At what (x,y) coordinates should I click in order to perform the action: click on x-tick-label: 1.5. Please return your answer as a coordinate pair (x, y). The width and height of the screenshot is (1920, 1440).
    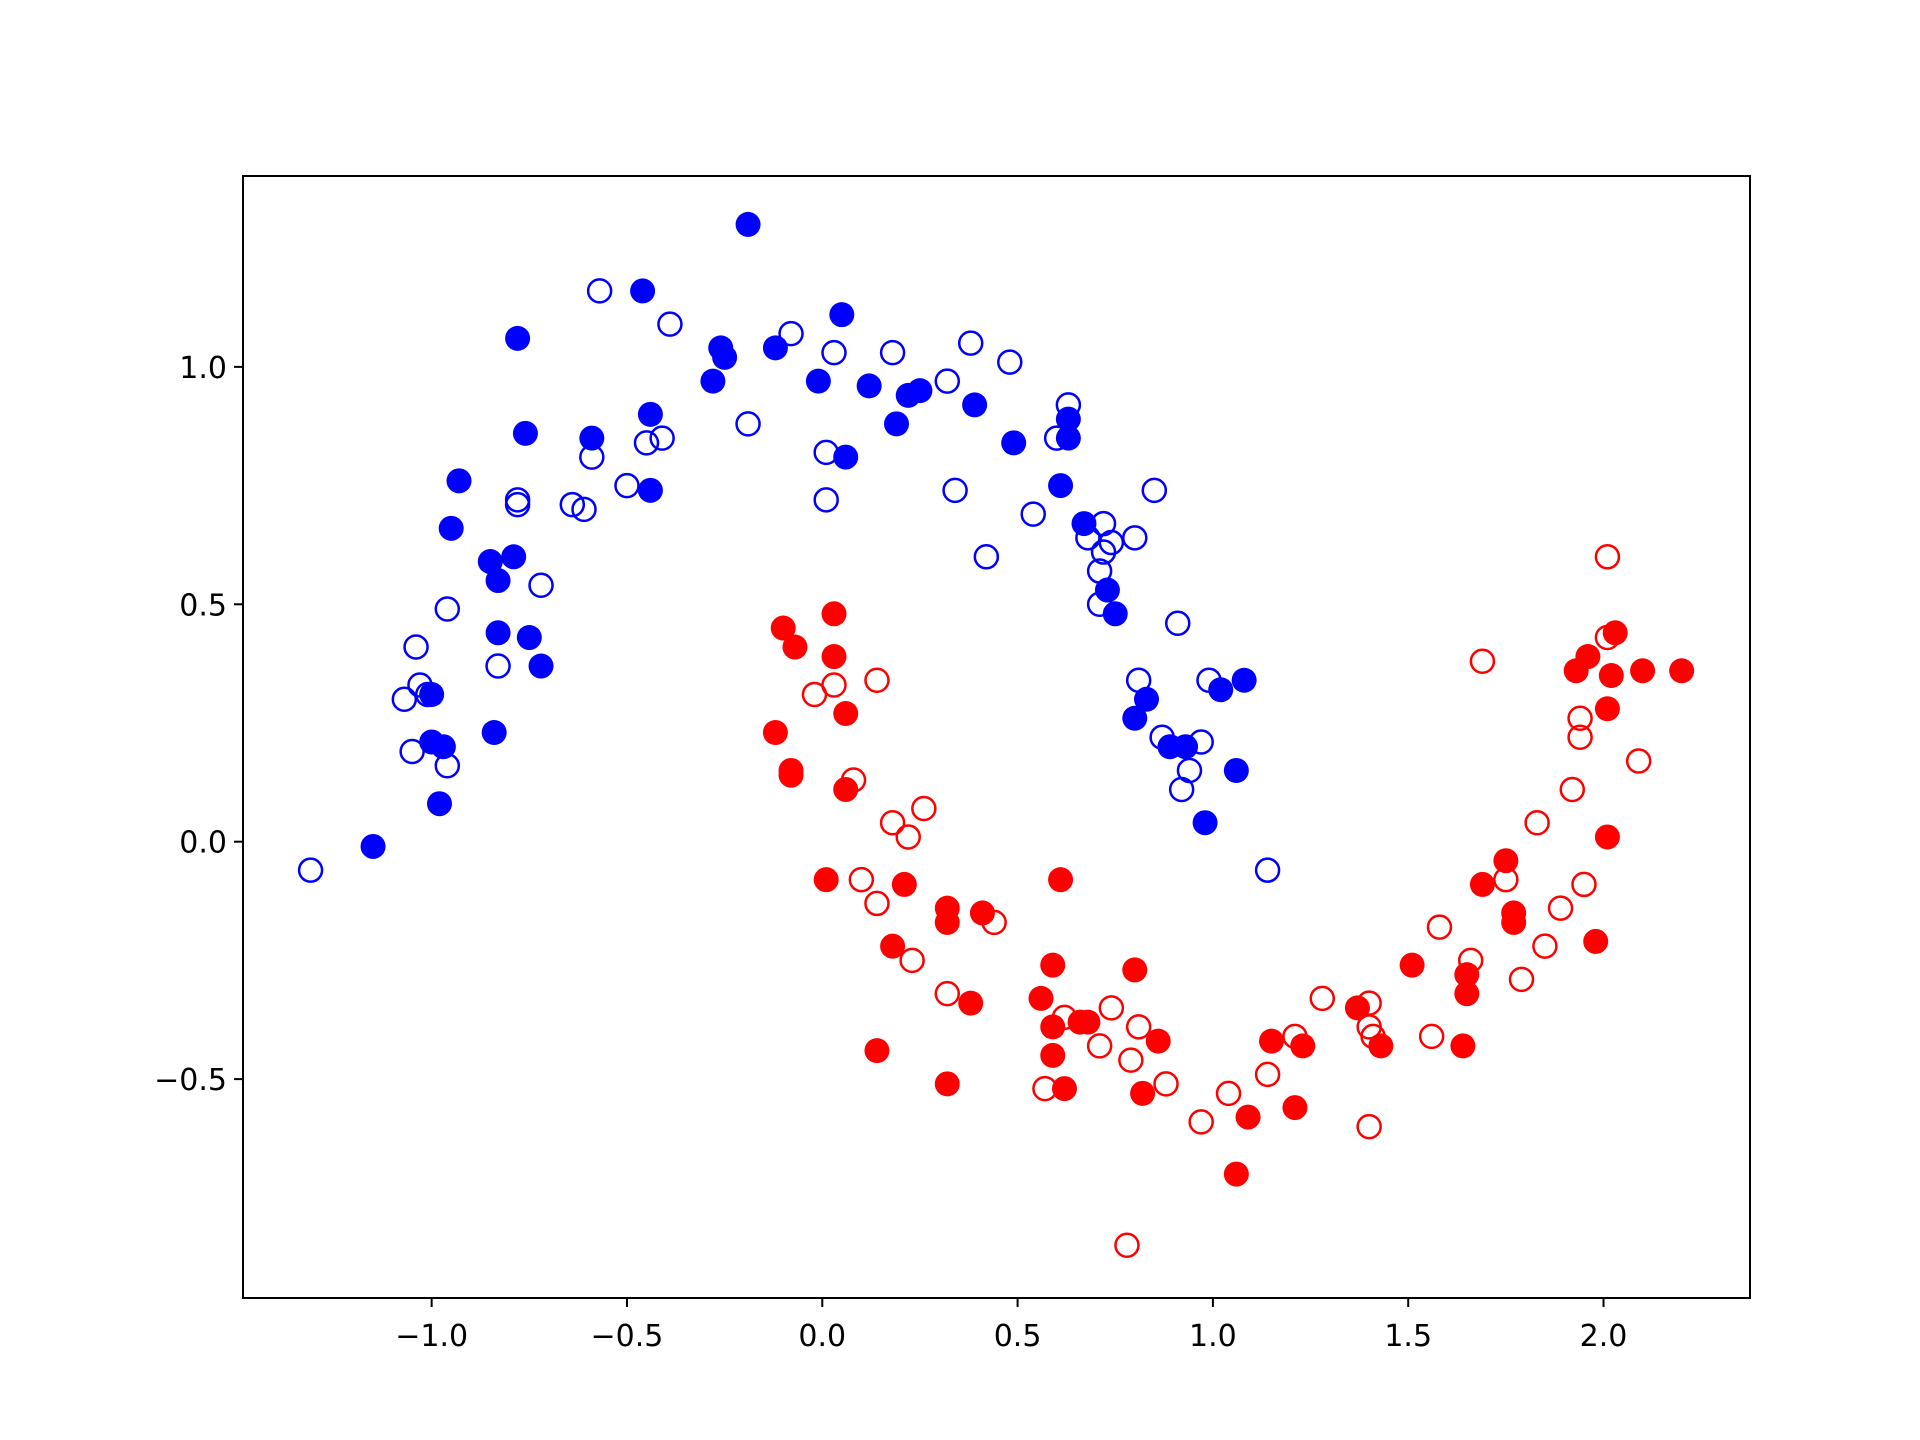
    Looking at the image, I should click on (1408, 1336).